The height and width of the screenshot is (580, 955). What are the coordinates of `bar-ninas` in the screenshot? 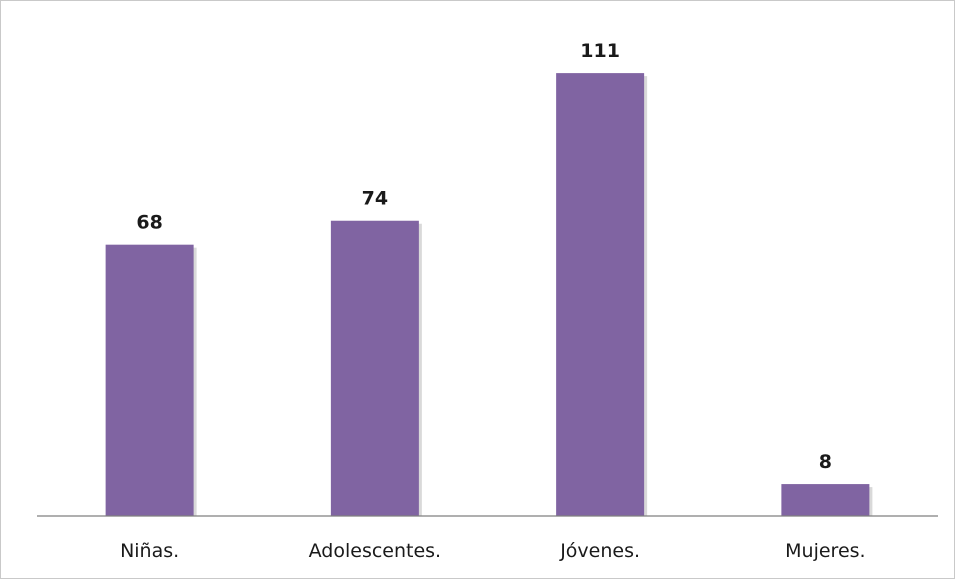 It's located at (149, 380).